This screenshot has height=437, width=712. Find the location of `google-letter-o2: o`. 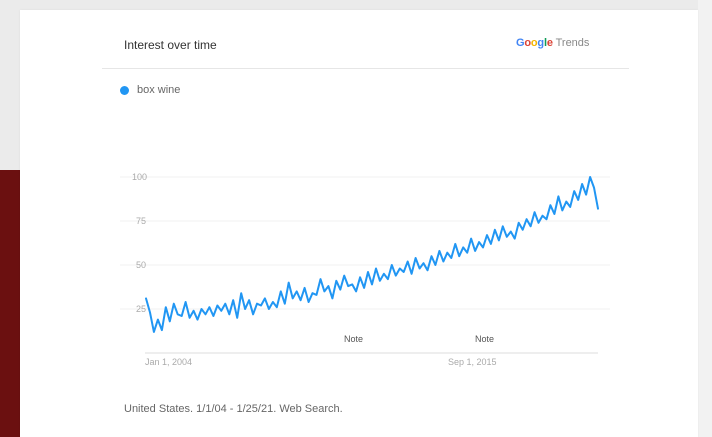

google-letter-o2: o is located at coordinates (534, 43).